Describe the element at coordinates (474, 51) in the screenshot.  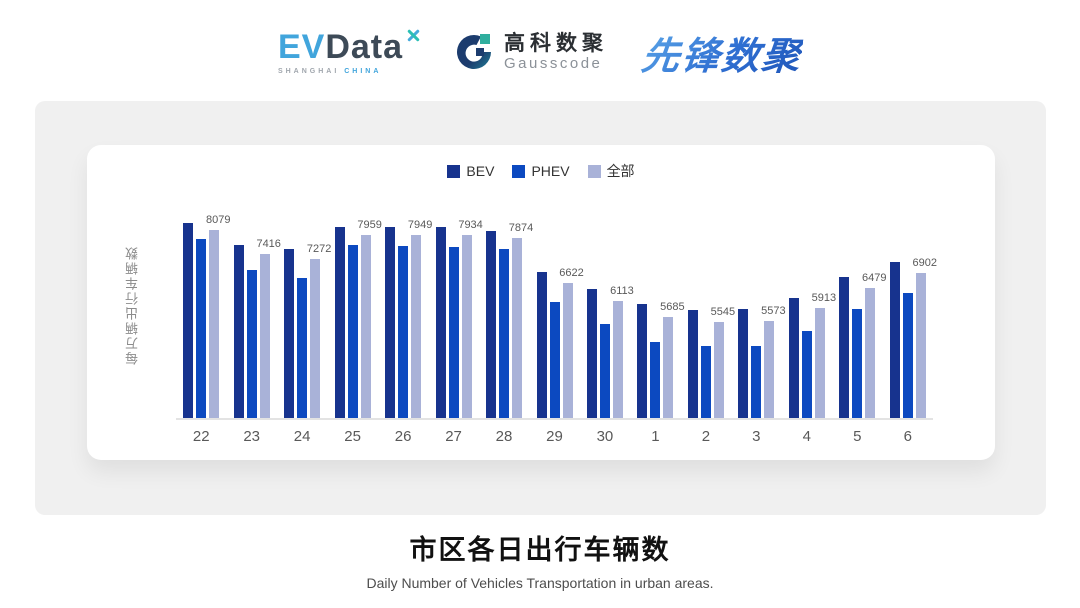
I see `gausscode-g-icon` at that location.